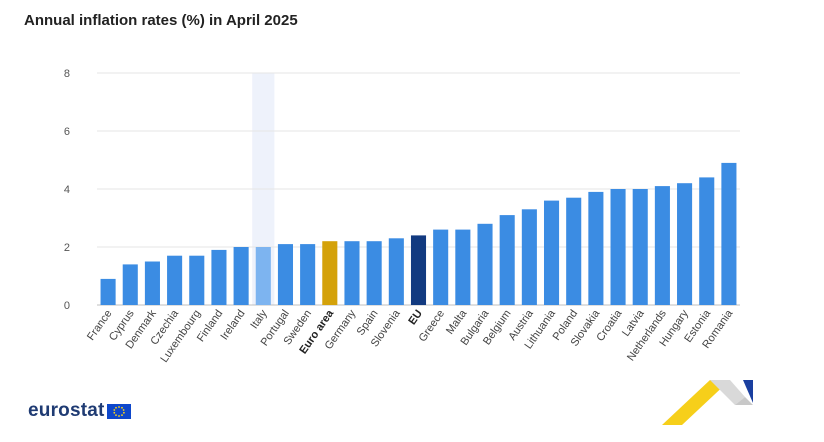  Describe the element at coordinates (415, 317) in the screenshot. I see `x-tick-label: EU` at that location.